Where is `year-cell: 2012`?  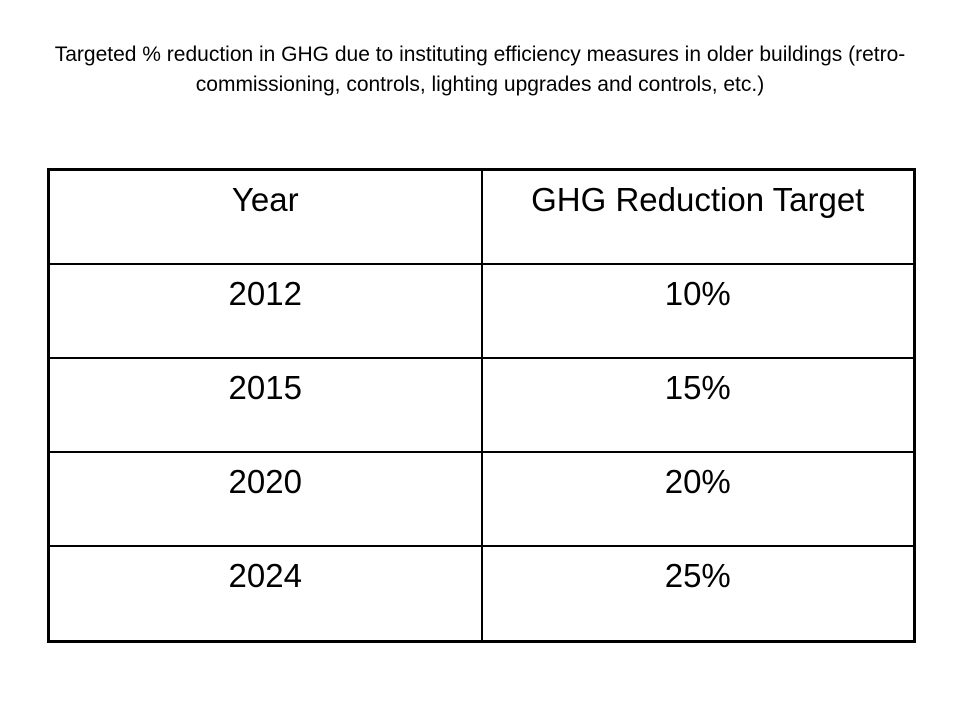
year-cell: 2012 is located at coordinates (265, 310).